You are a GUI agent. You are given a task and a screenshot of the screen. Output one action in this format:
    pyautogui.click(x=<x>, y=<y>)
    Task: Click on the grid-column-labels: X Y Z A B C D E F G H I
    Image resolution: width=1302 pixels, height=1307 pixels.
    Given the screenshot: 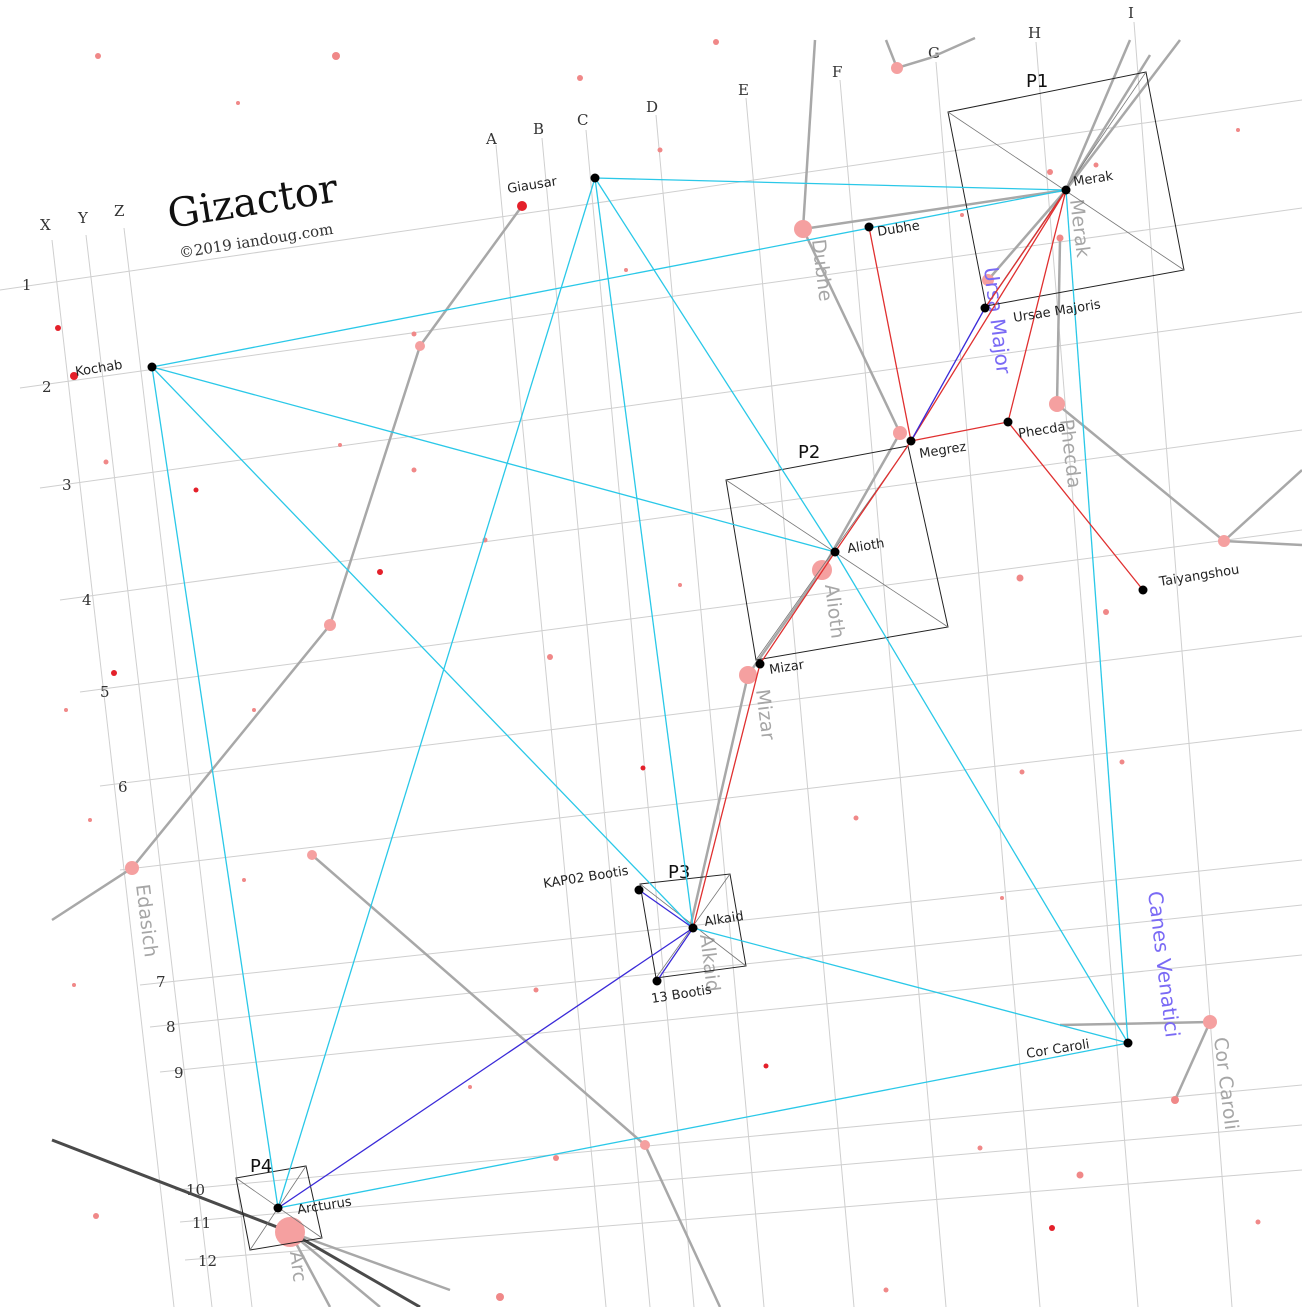 What is the action you would take?
    pyautogui.click(x=587, y=119)
    